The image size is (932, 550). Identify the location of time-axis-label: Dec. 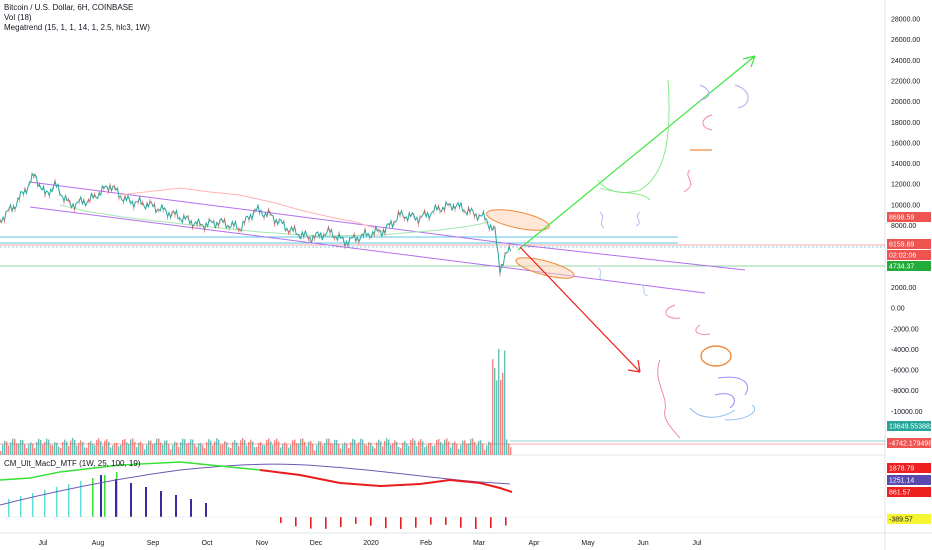
(316, 543).